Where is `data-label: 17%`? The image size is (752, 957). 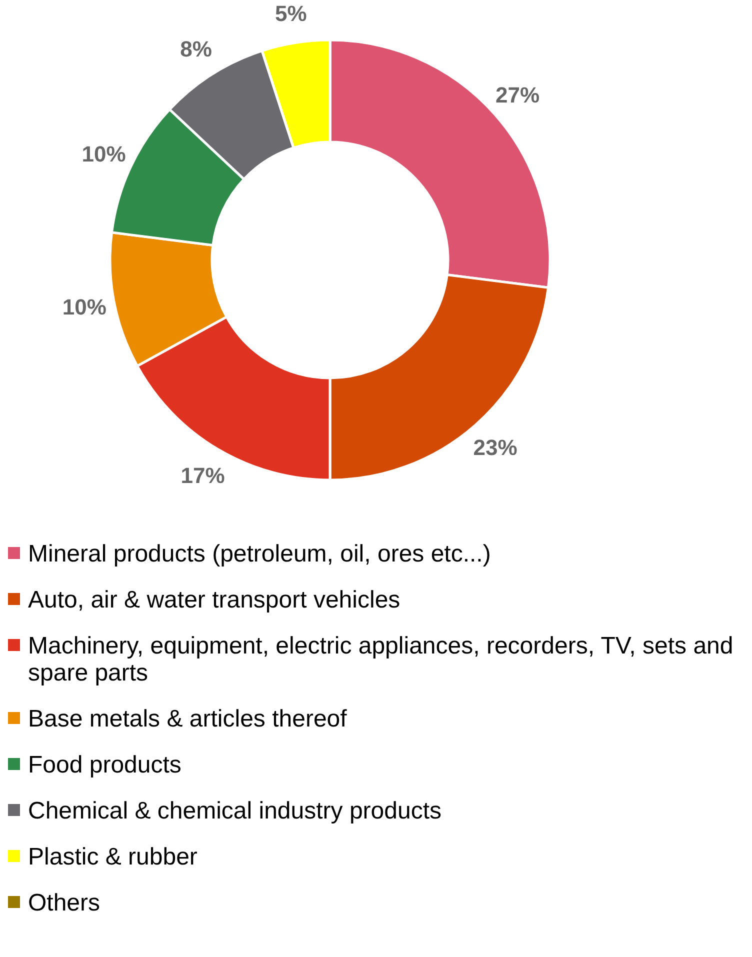 data-label: 17% is located at coordinates (202, 475).